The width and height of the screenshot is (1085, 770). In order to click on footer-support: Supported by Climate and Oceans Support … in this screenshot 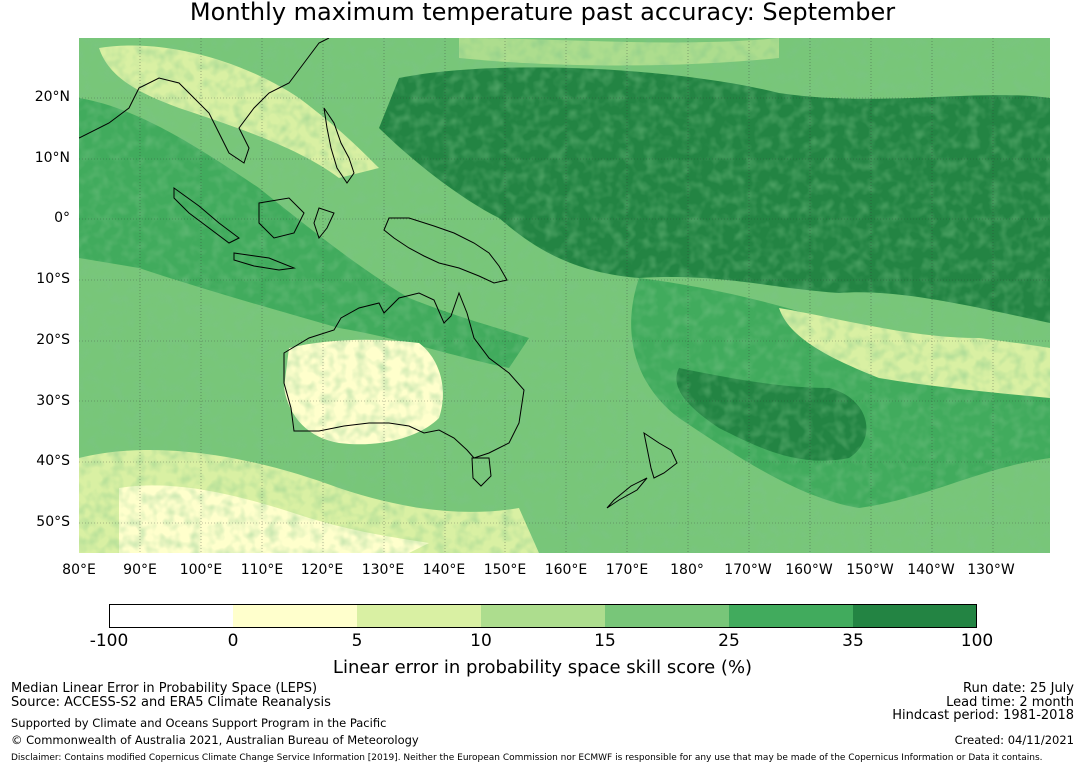, I will do `click(199, 723)`.